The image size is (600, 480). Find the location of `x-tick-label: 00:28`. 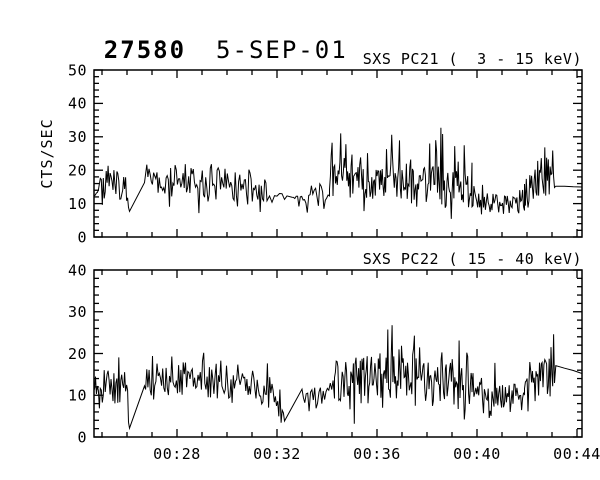

x-tick-label: 00:28 is located at coordinates (177, 454).